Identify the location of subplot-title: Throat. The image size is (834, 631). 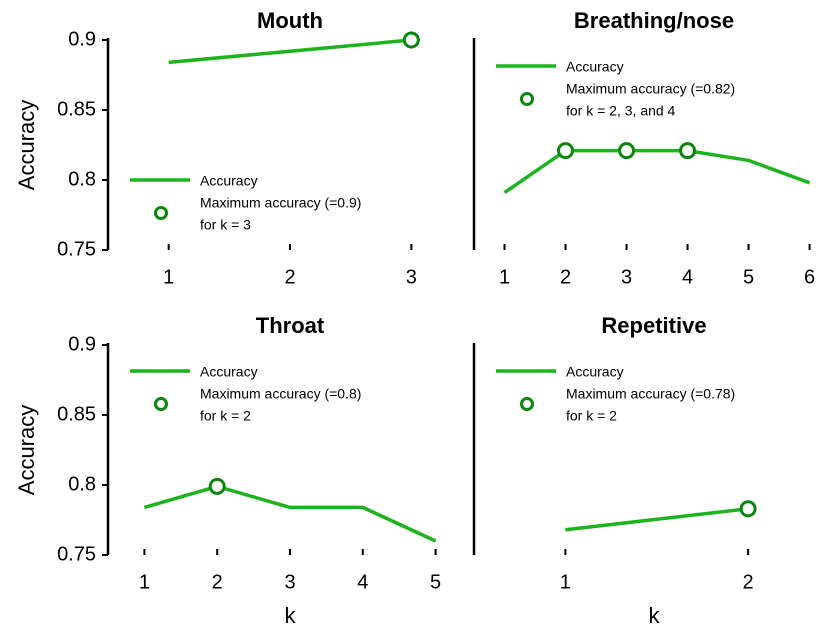
(290, 325).